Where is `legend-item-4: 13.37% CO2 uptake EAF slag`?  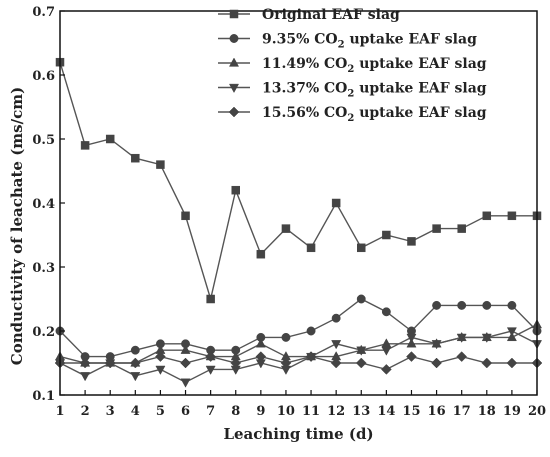
legend-item-4: 13.37% CO2 uptake EAF slag is located at coordinates (352, 90).